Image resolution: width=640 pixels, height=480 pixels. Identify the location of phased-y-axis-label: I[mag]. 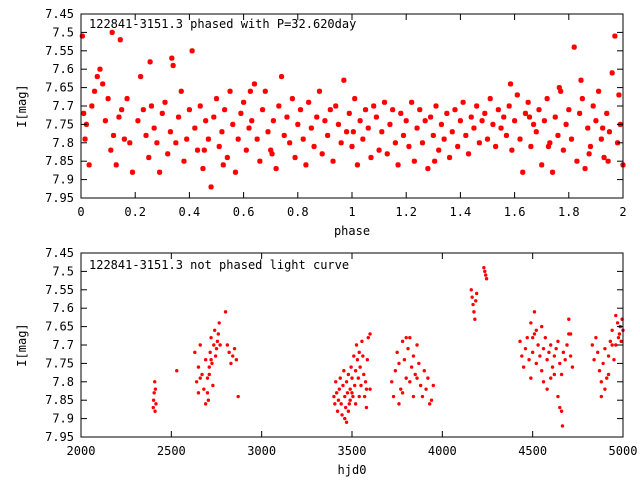
(22, 105).